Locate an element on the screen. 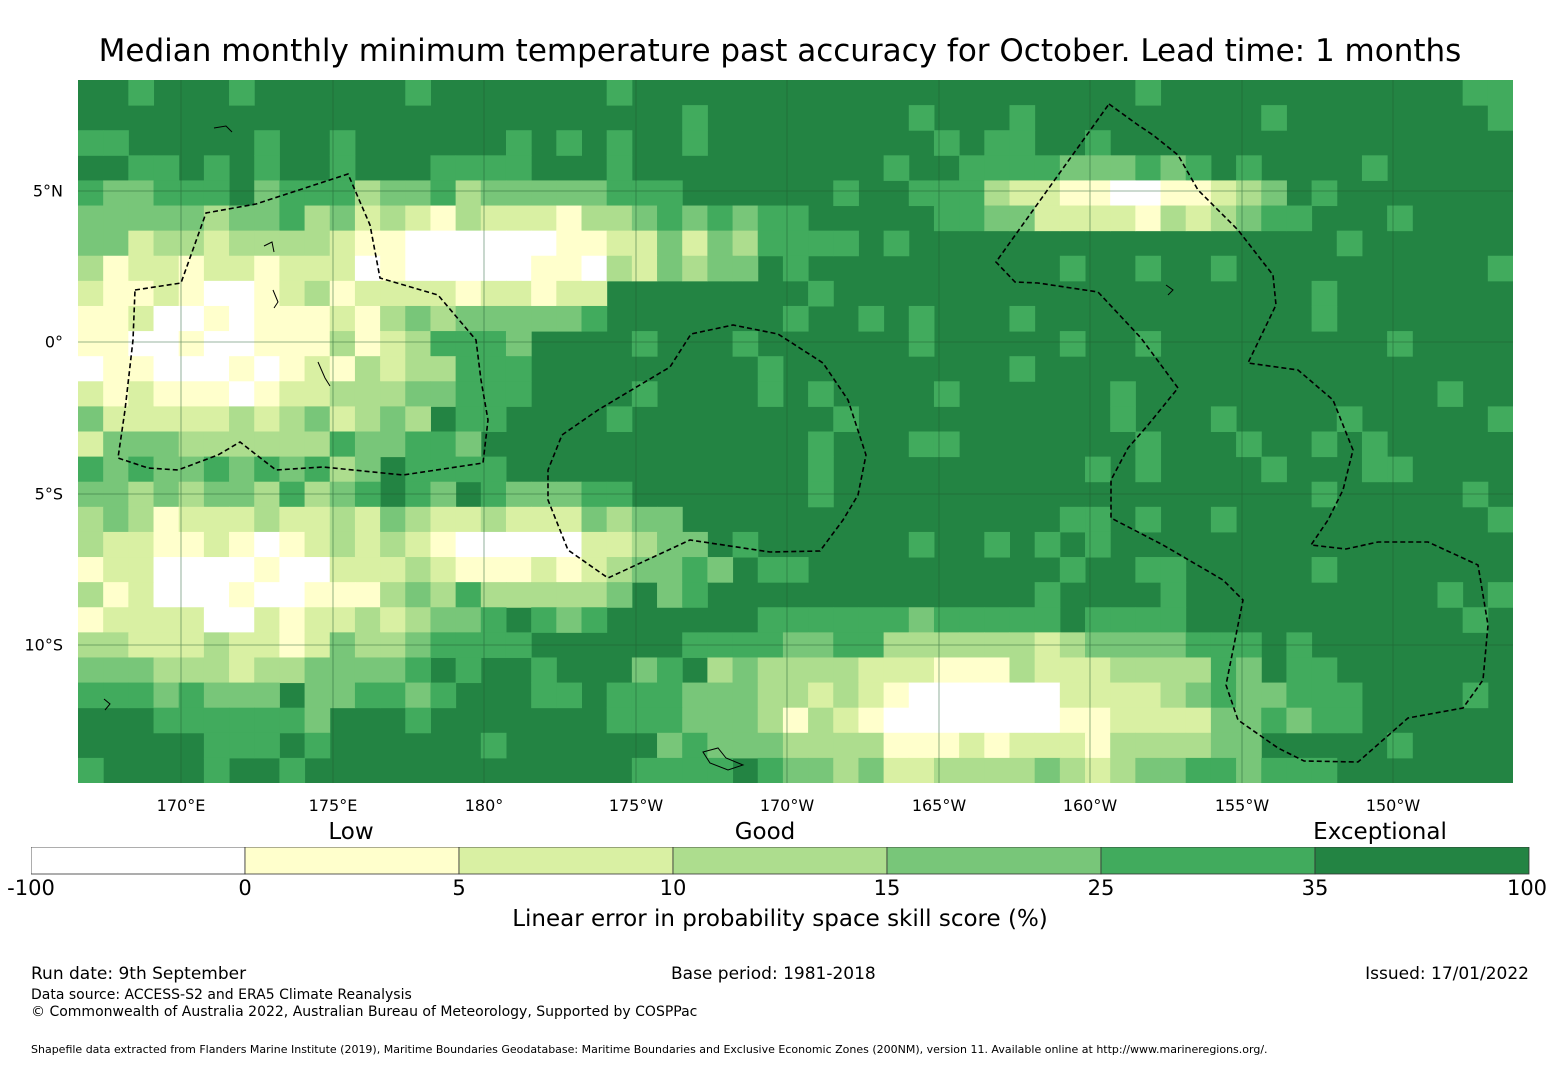 The image size is (1560, 1065). lat-tick-0: 0° is located at coordinates (53, 342).